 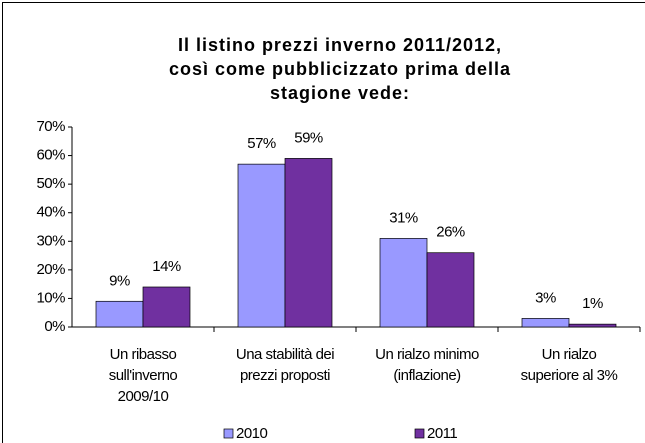 I want to click on y-tick-label: 60%, so click(x=50, y=155).